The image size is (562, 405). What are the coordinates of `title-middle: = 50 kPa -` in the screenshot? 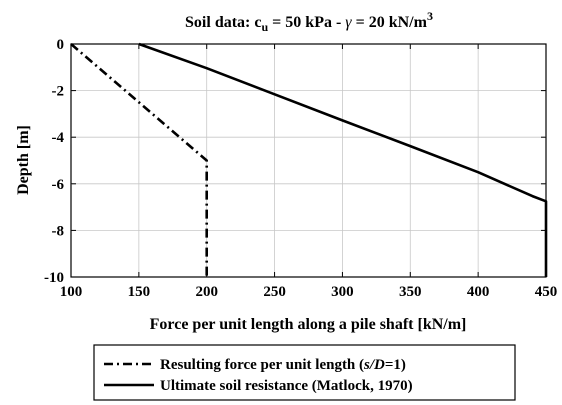 It's located at (306, 22).